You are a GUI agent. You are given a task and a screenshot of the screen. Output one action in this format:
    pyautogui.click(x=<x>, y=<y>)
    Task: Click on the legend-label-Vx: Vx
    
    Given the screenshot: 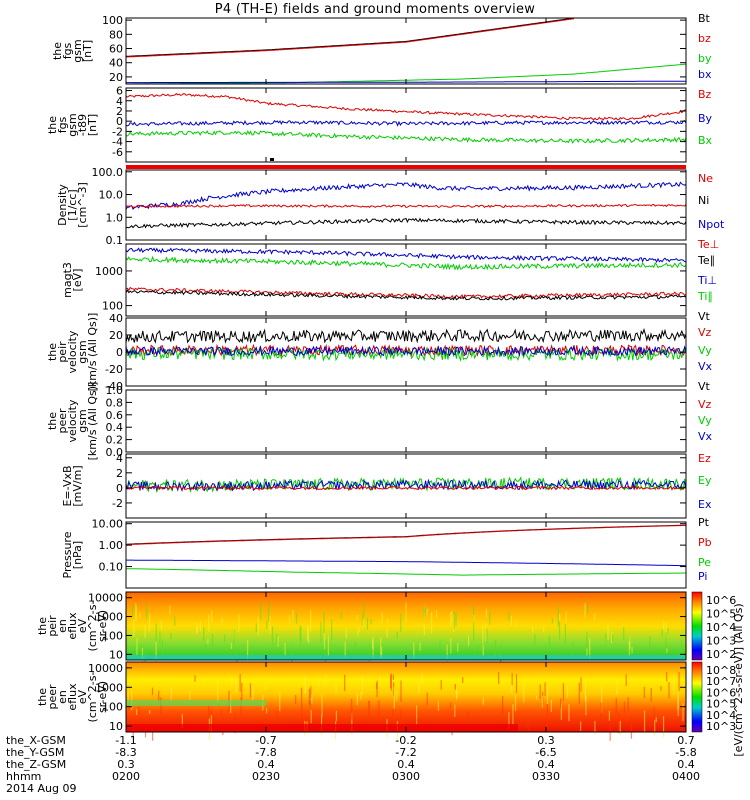 What is the action you would take?
    pyautogui.click(x=705, y=366)
    